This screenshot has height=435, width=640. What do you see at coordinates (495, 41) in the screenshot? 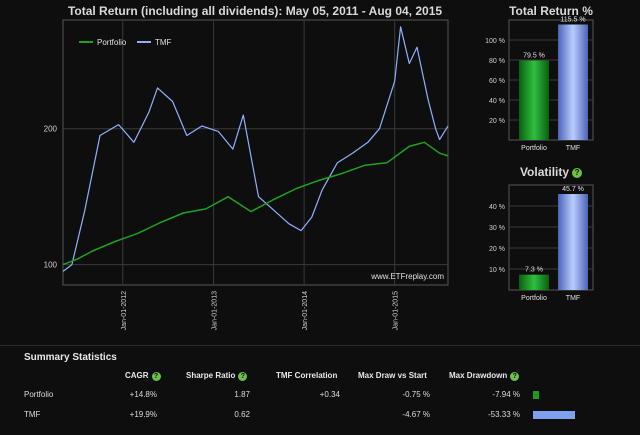
I see `total-return-y-tick-label: 100 %` at bounding box center [495, 41].